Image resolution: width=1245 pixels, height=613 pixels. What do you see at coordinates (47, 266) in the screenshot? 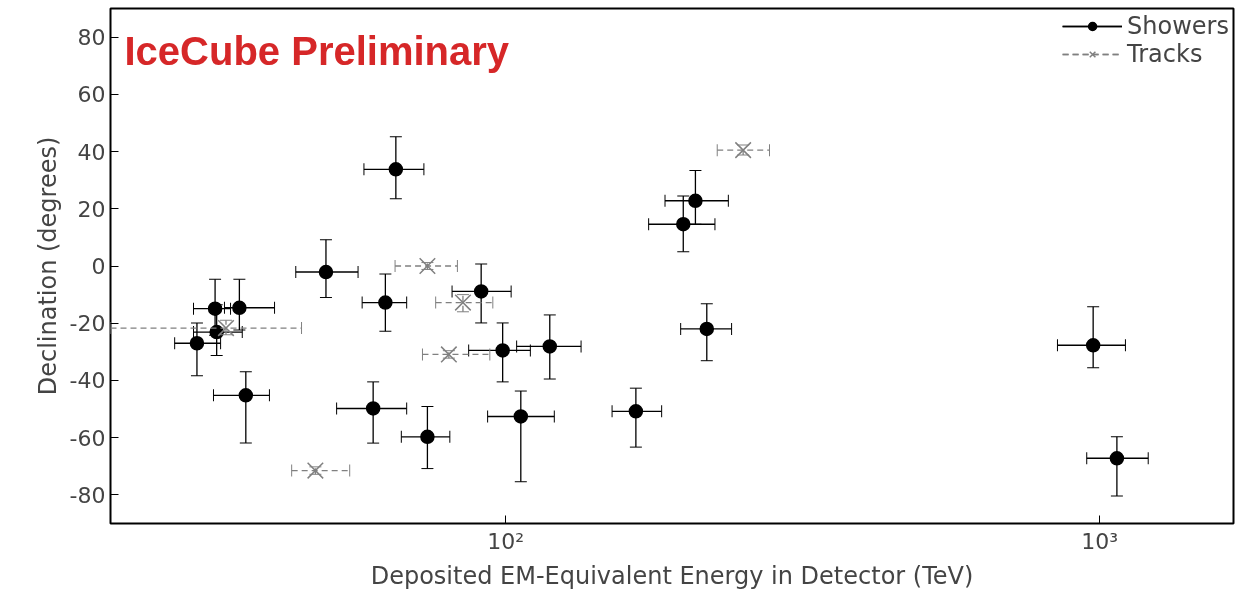
I see `y-axis-title: Declination (degrees)` at bounding box center [47, 266].